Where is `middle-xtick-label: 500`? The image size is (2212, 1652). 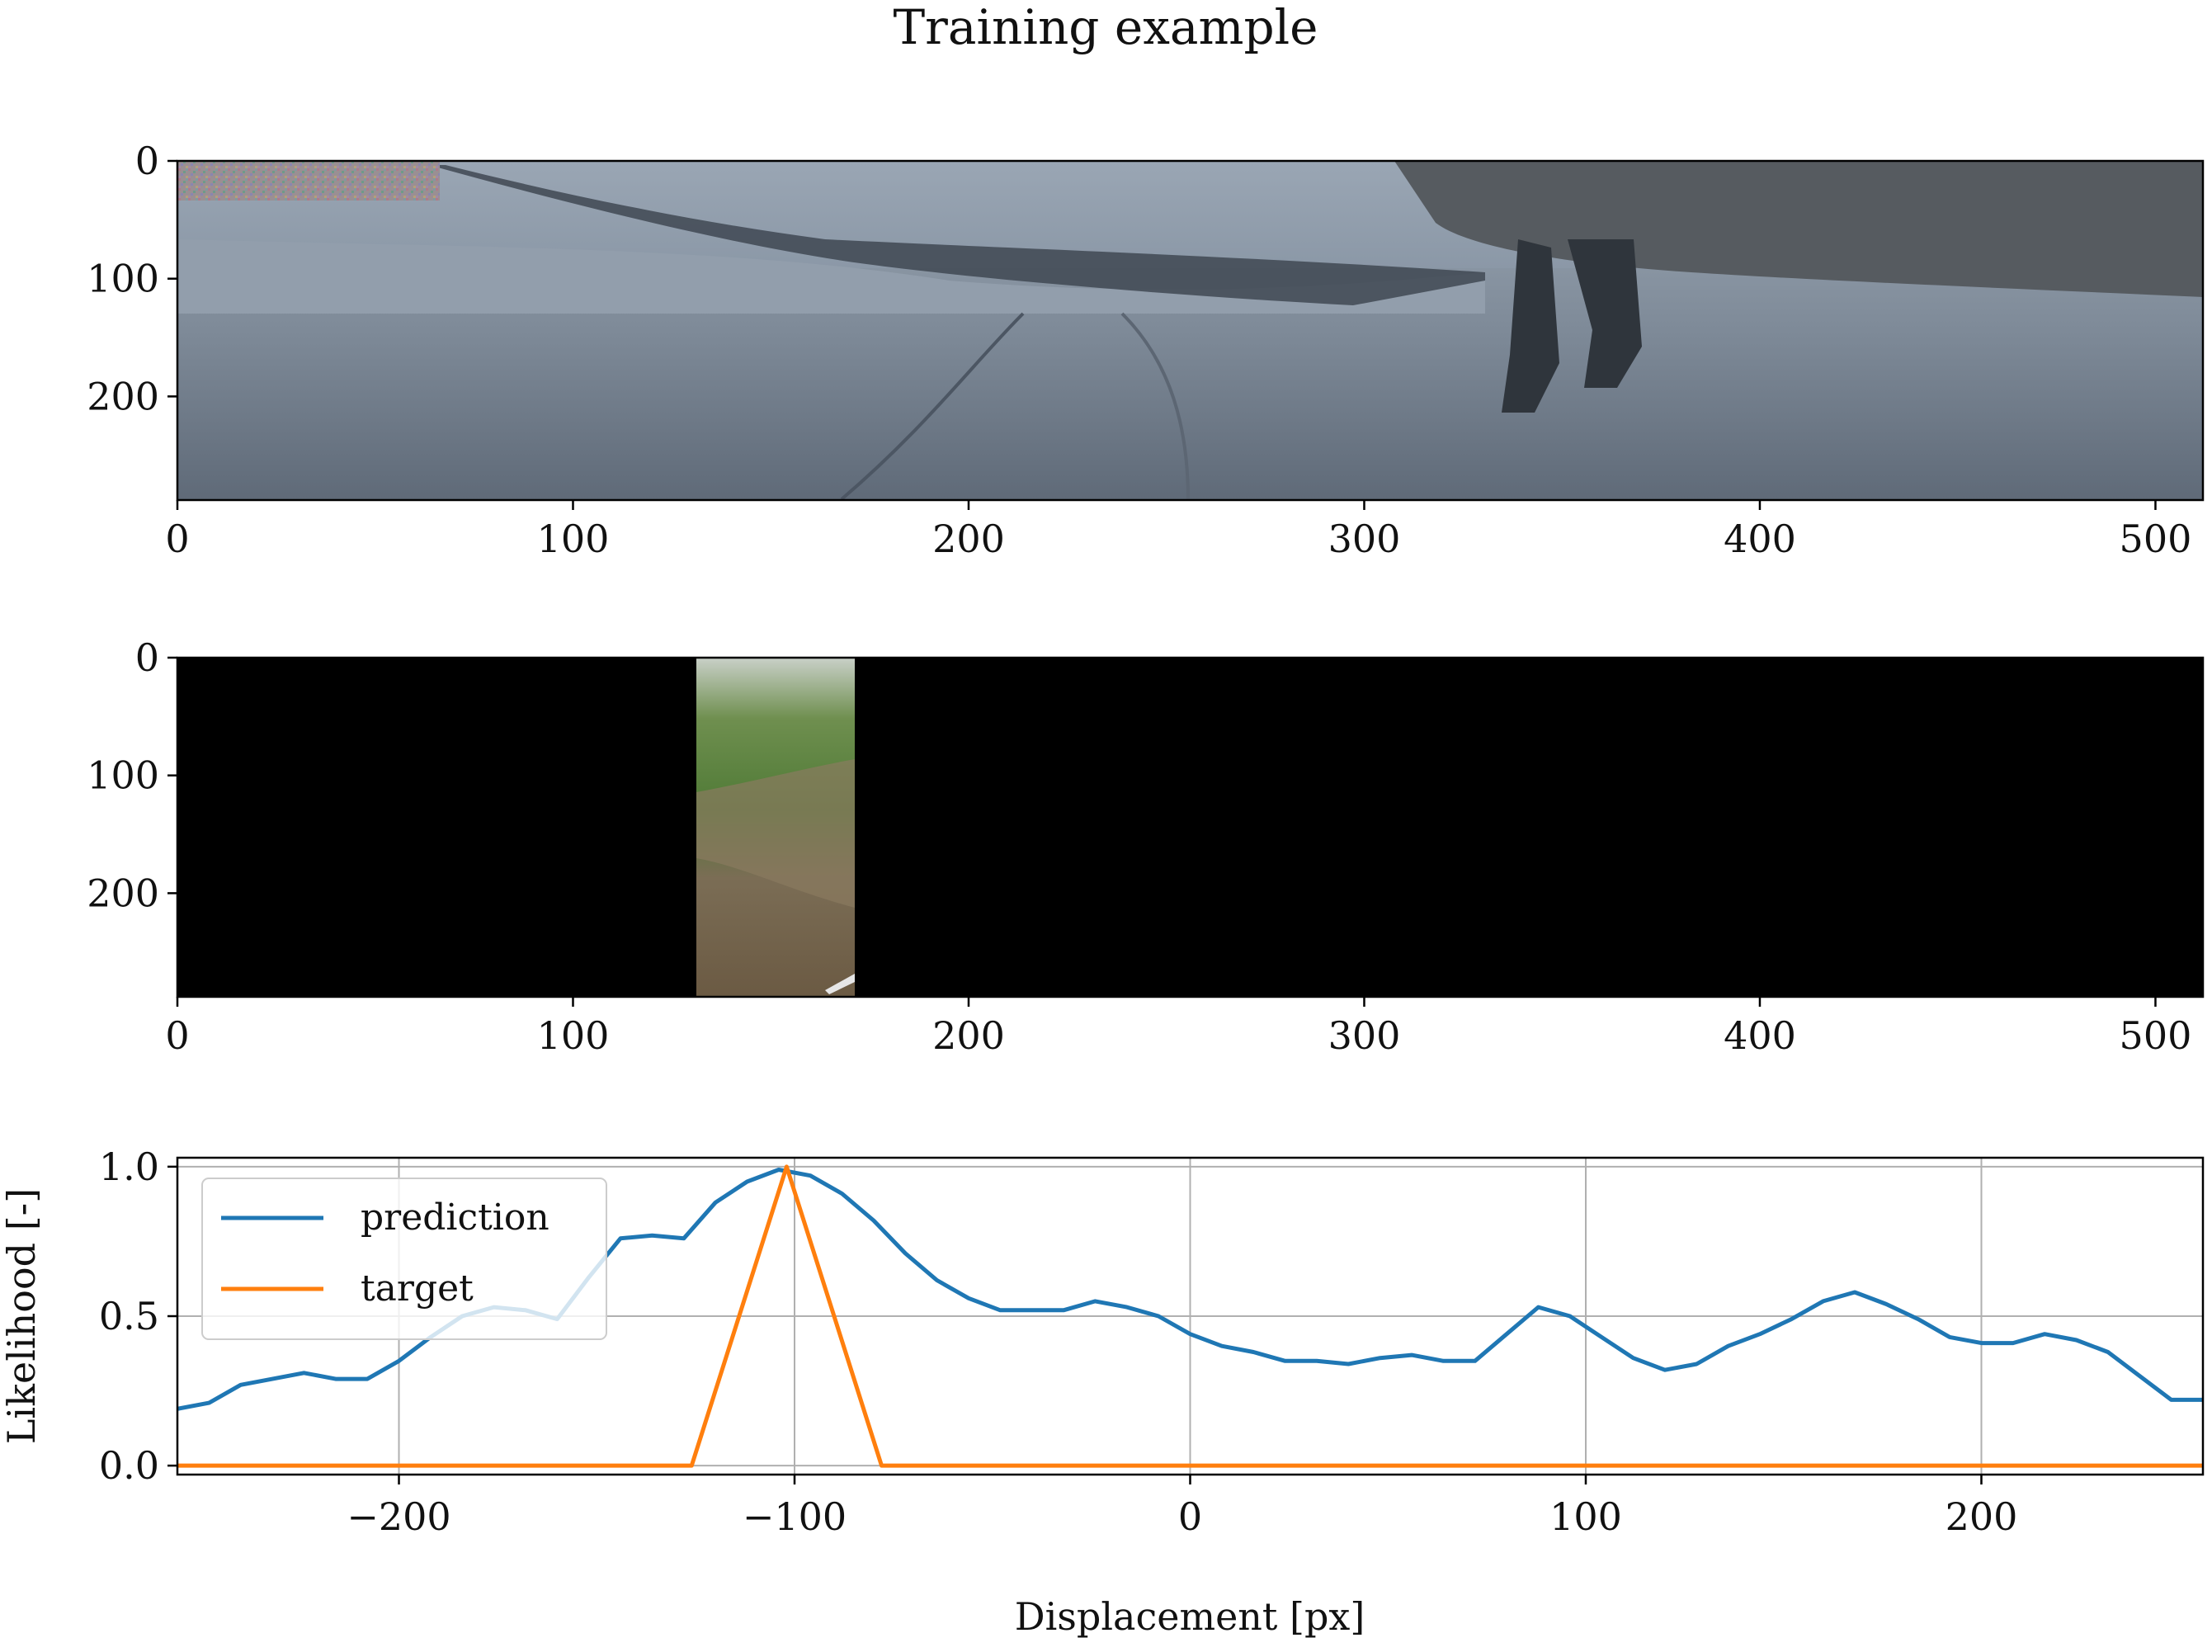 middle-xtick-label: 500 is located at coordinates (2156, 1036).